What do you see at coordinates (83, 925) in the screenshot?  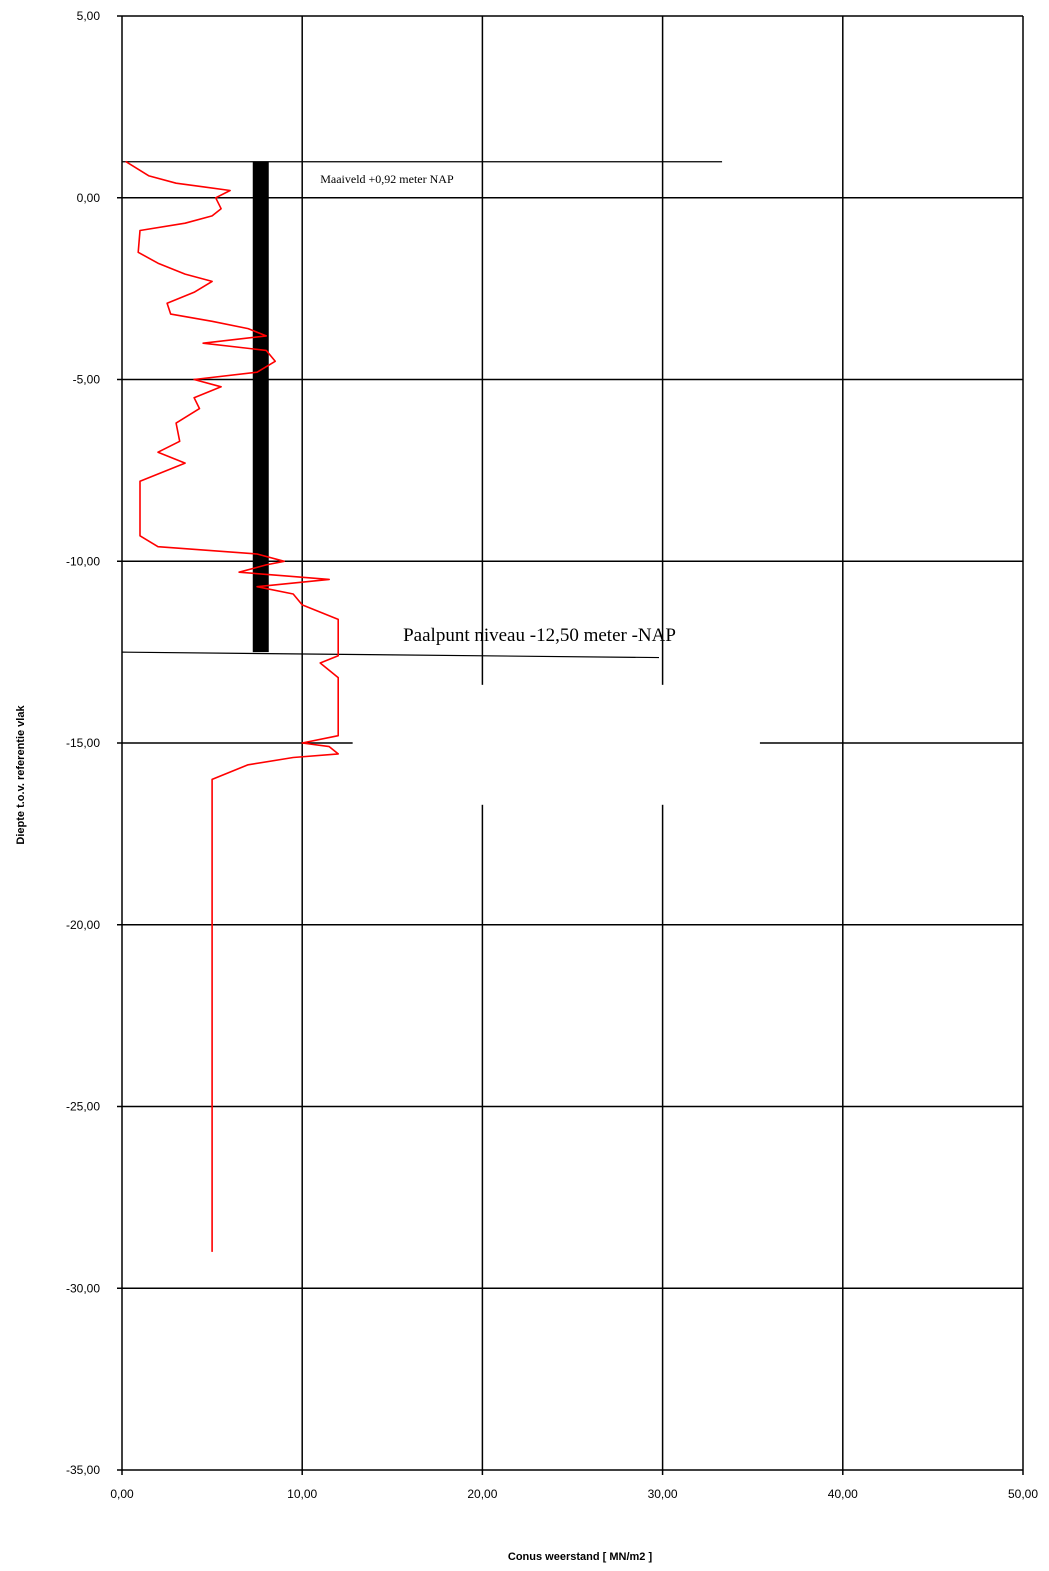 I see `y-tick-label-5: -20,00` at bounding box center [83, 925].